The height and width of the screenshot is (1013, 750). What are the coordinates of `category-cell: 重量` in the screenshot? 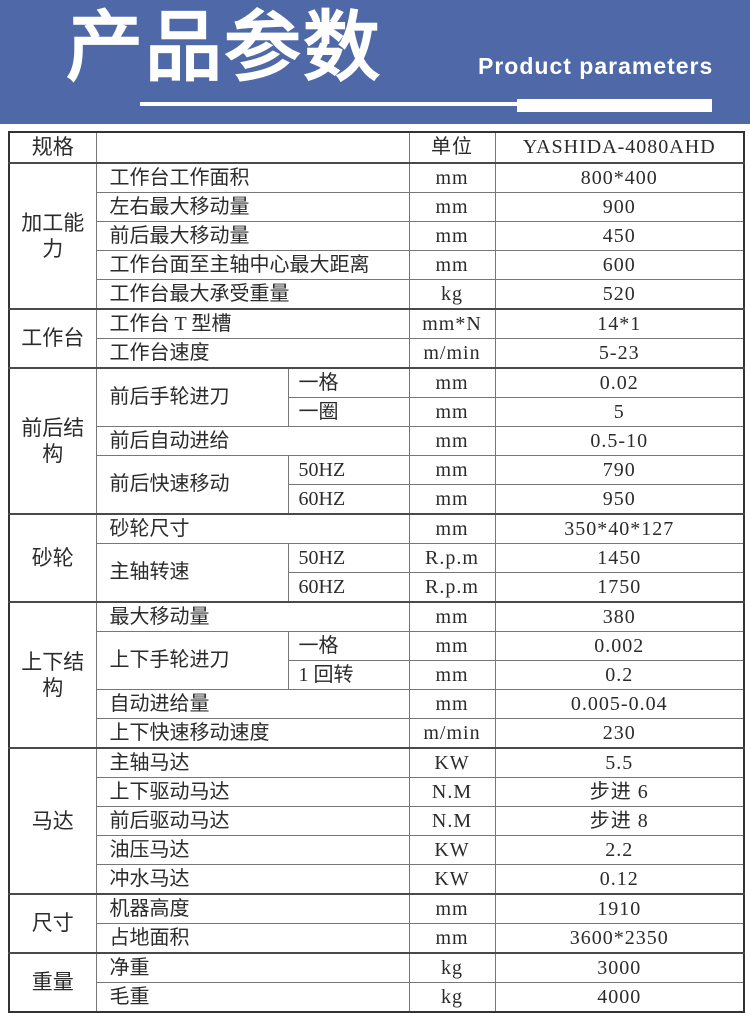 It's located at (52, 982).